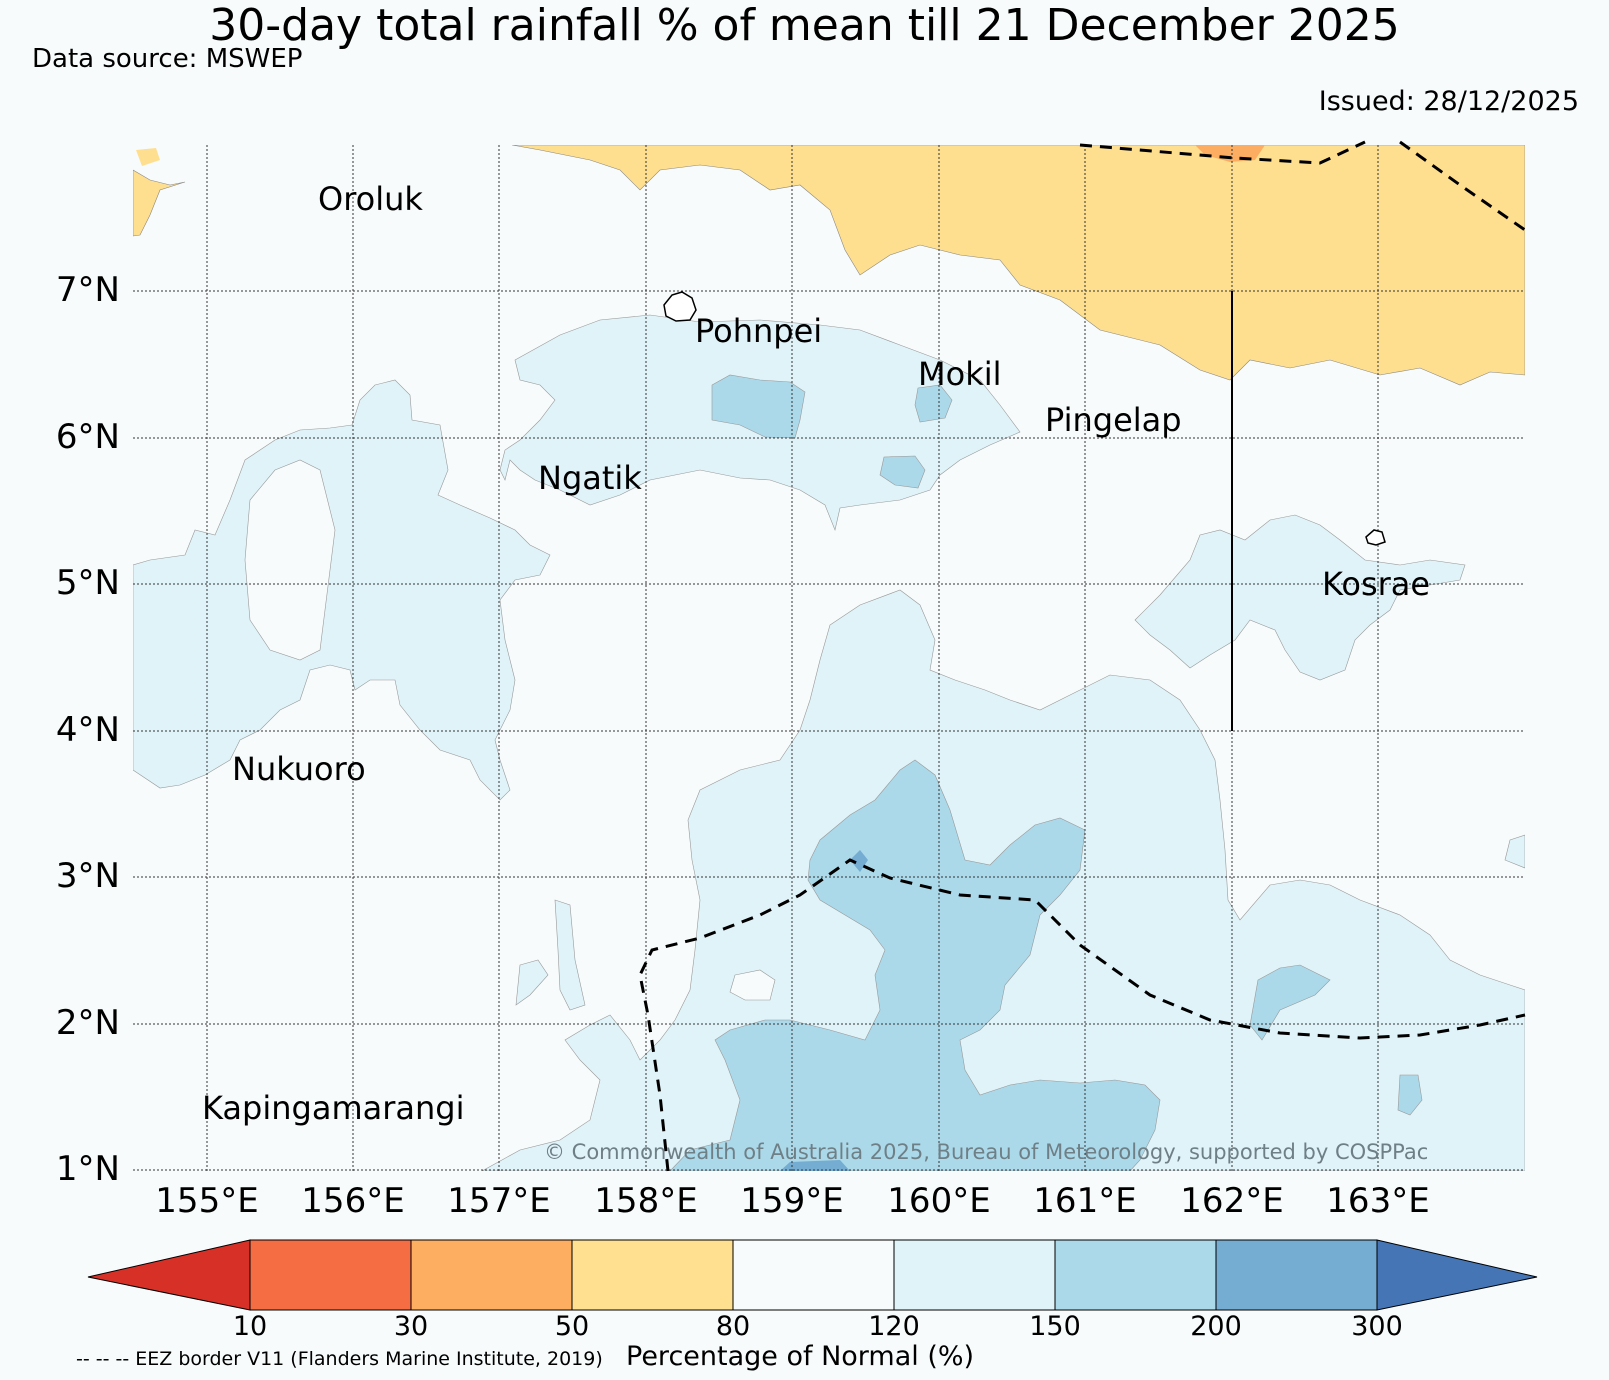  I want to click on wet-patch-east-edge, so click(1514, 851).